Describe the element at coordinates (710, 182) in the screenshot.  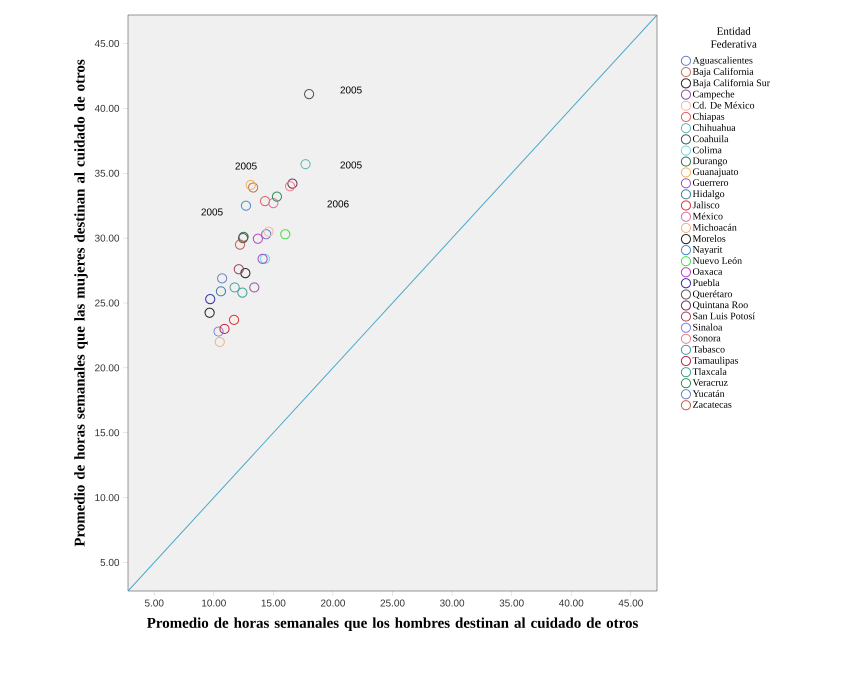
I see `legend-label: Guerrero` at that location.